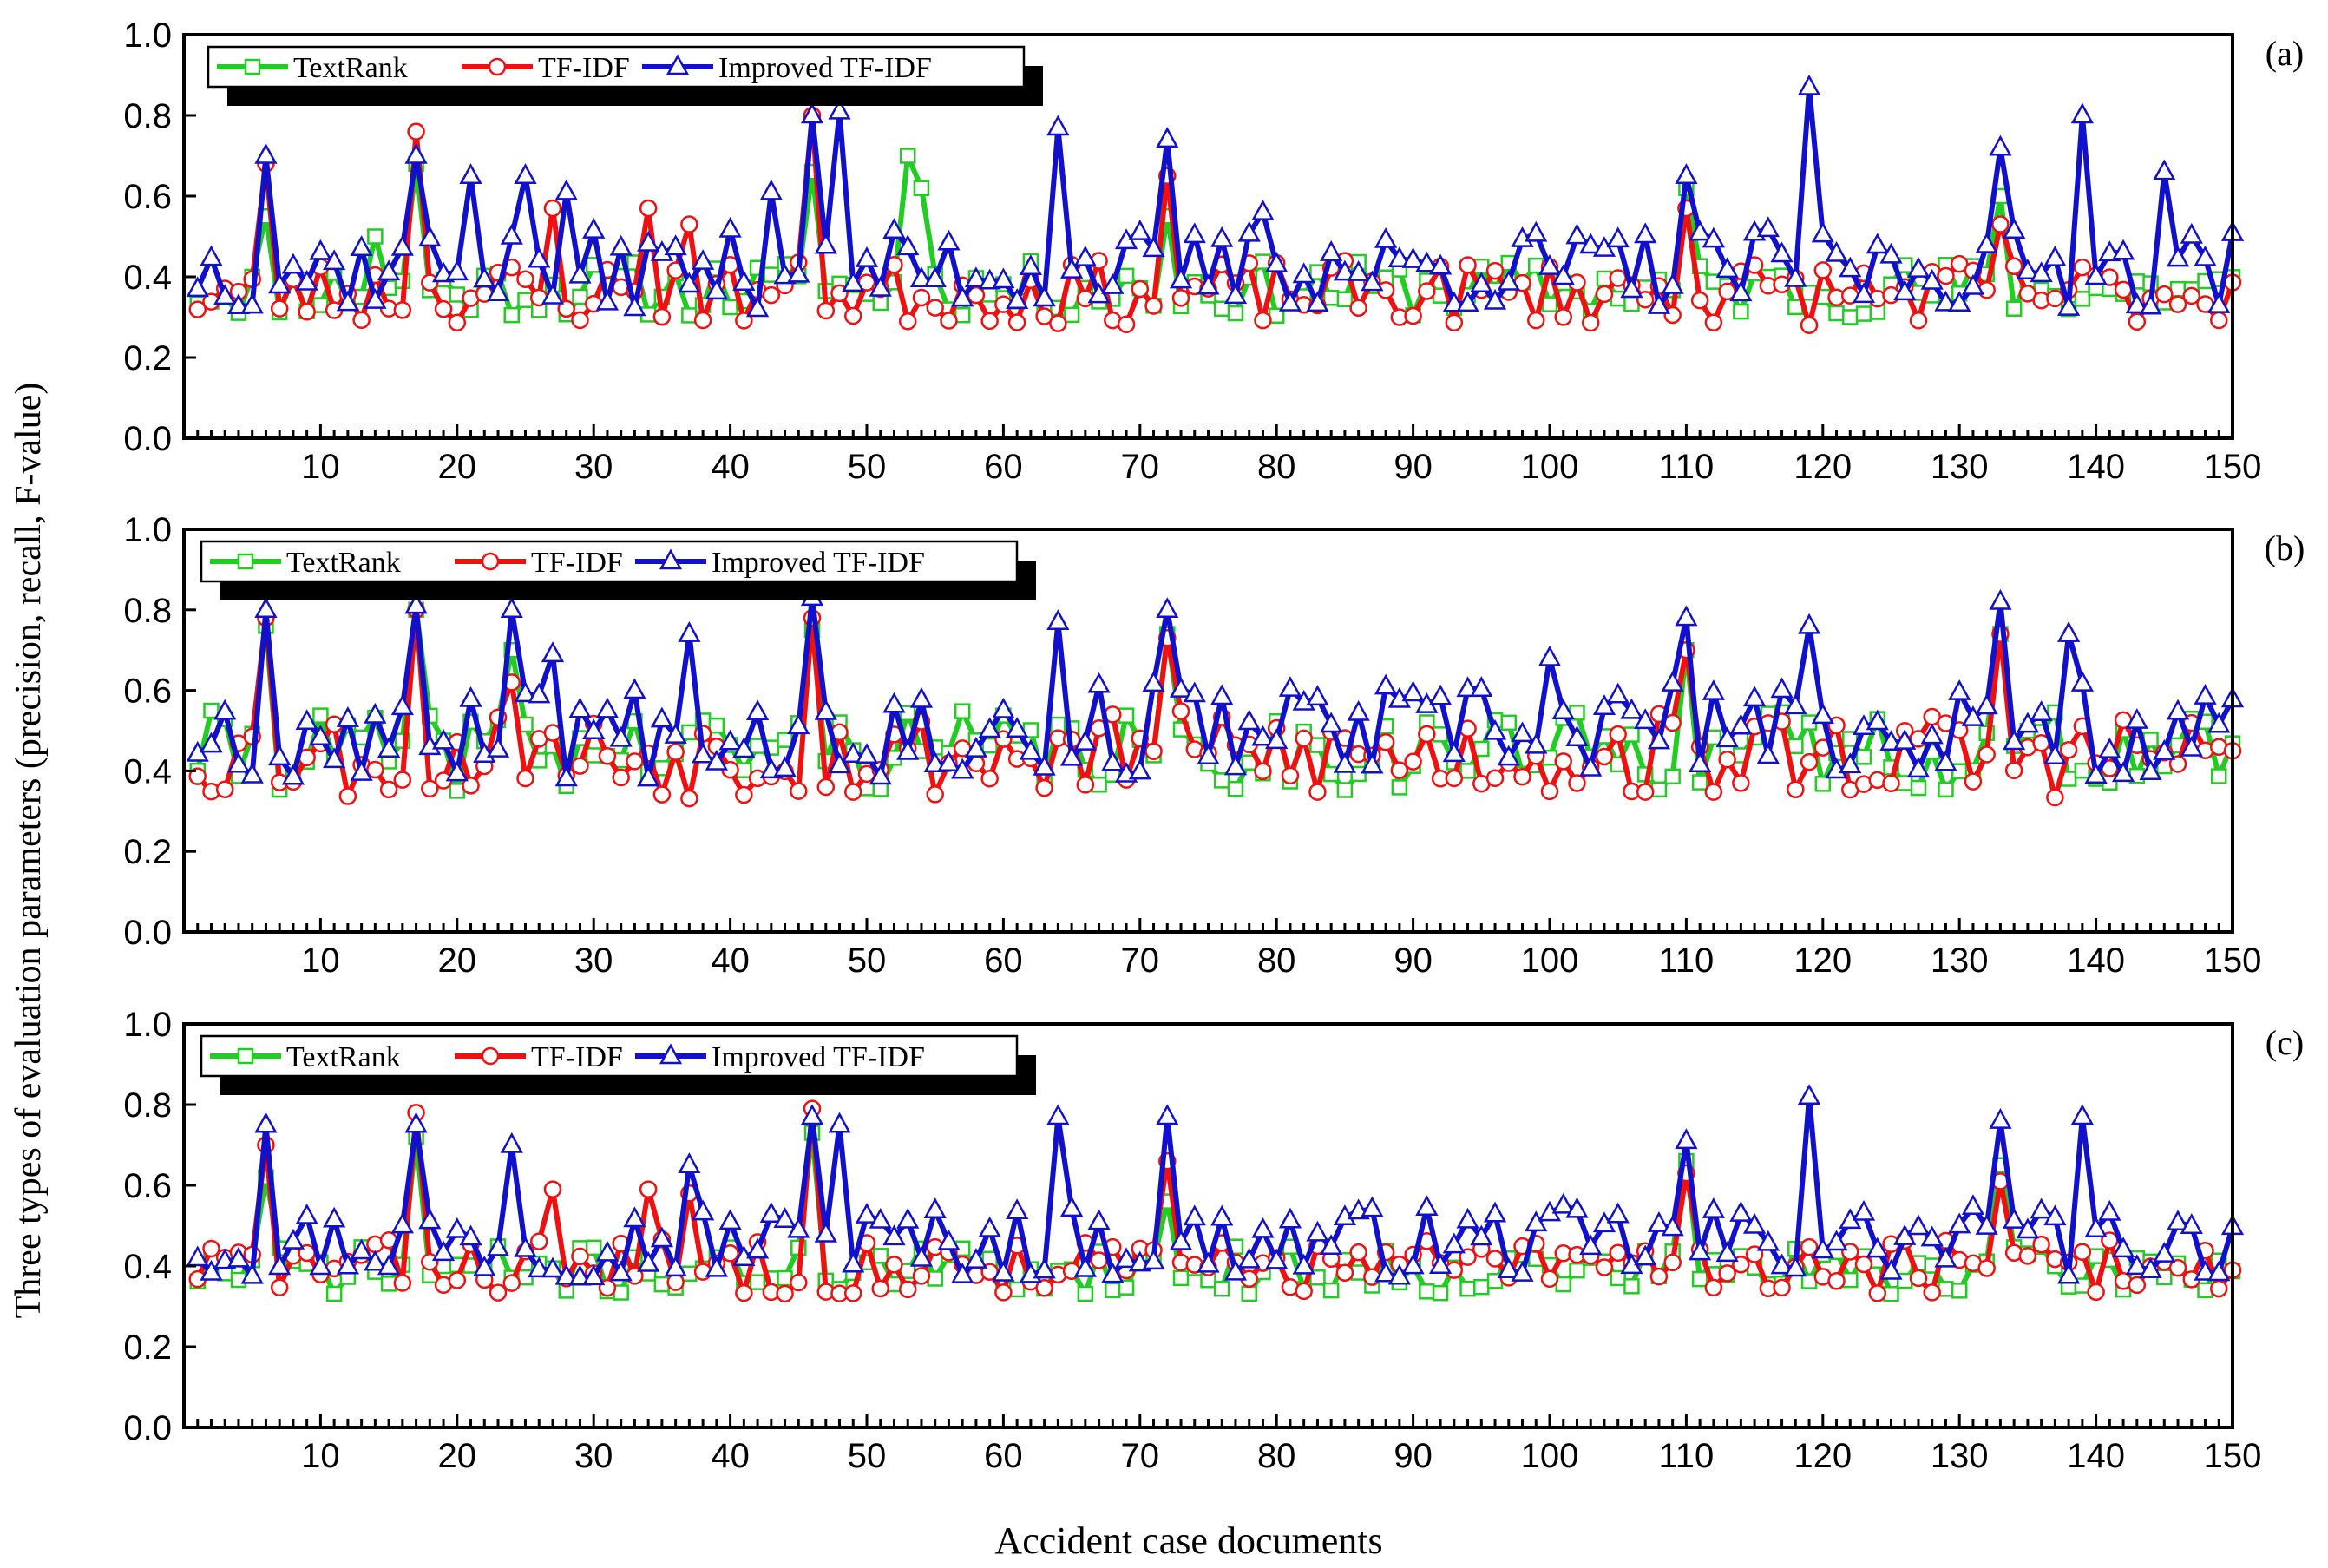  I want to click on x-tick-label: 110, so click(1687, 467).